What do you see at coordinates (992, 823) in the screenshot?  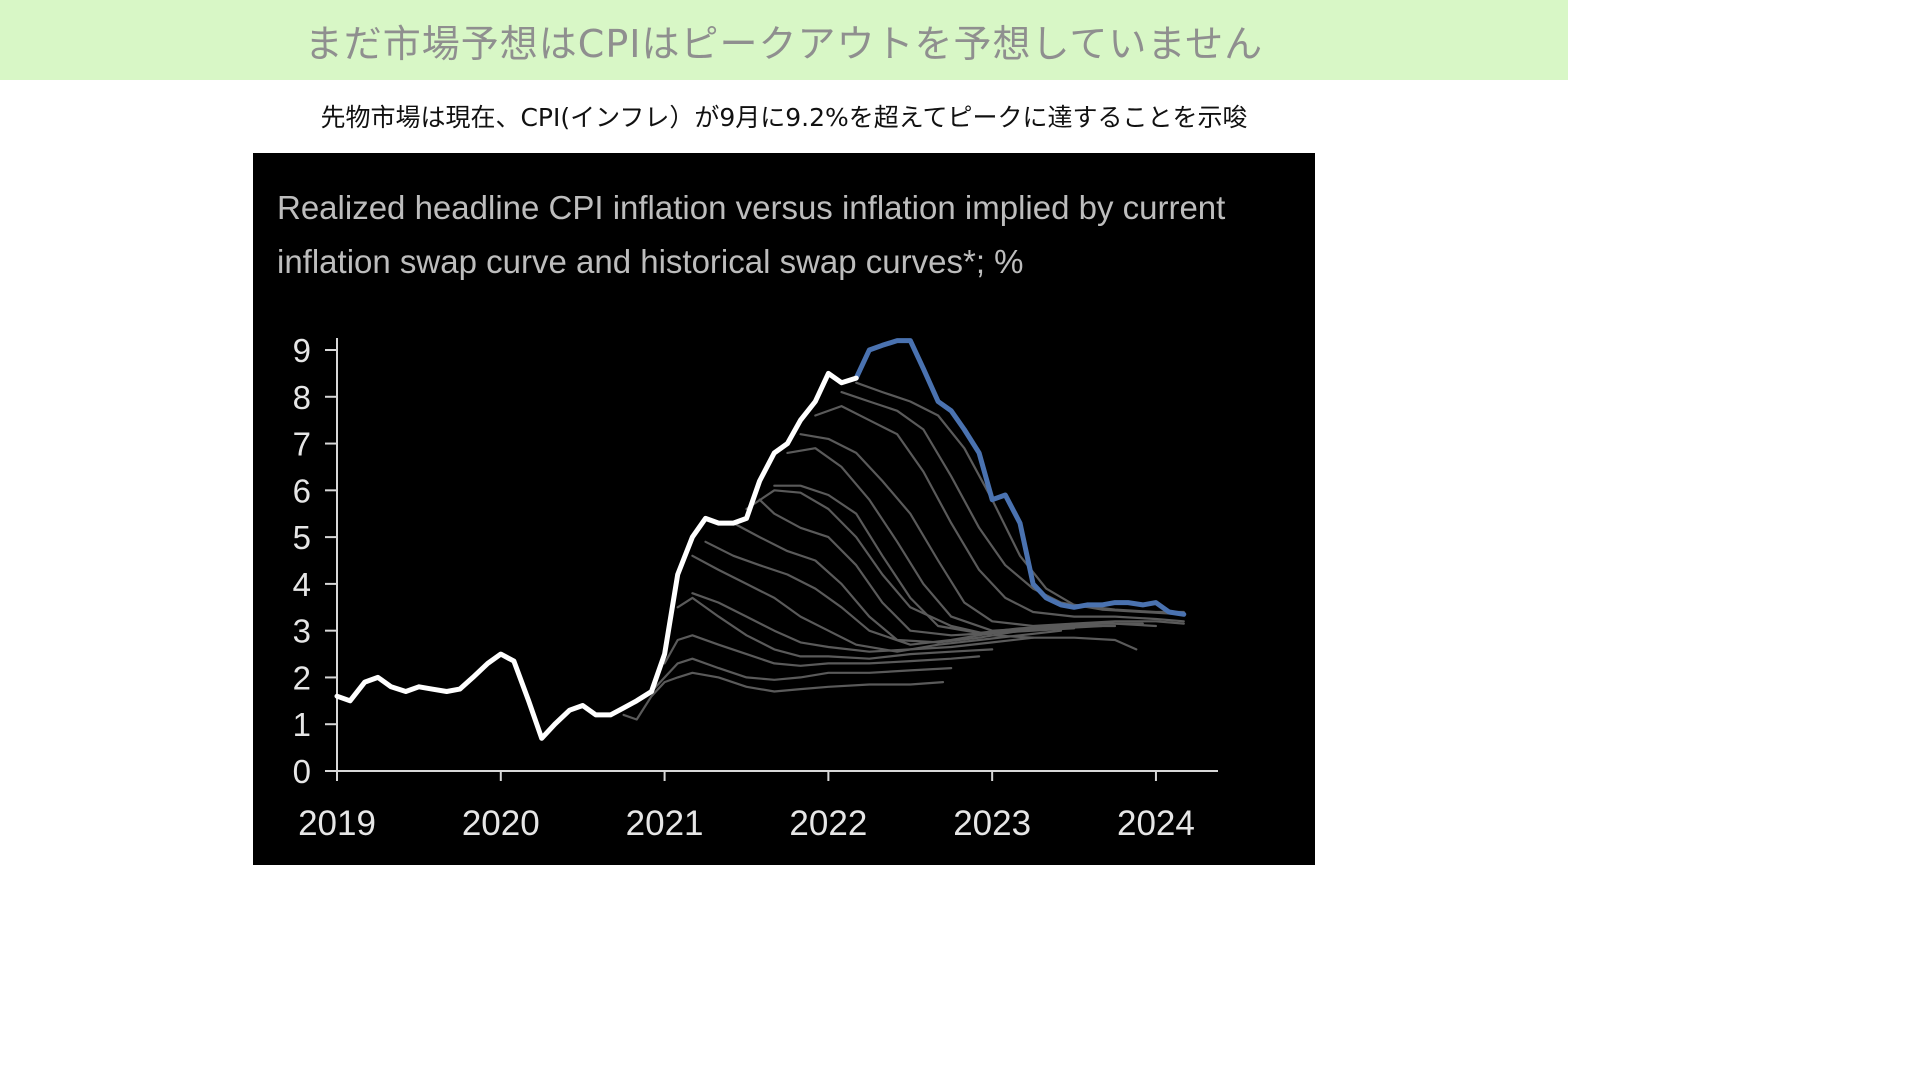 I see `x-tick-label: 2023` at bounding box center [992, 823].